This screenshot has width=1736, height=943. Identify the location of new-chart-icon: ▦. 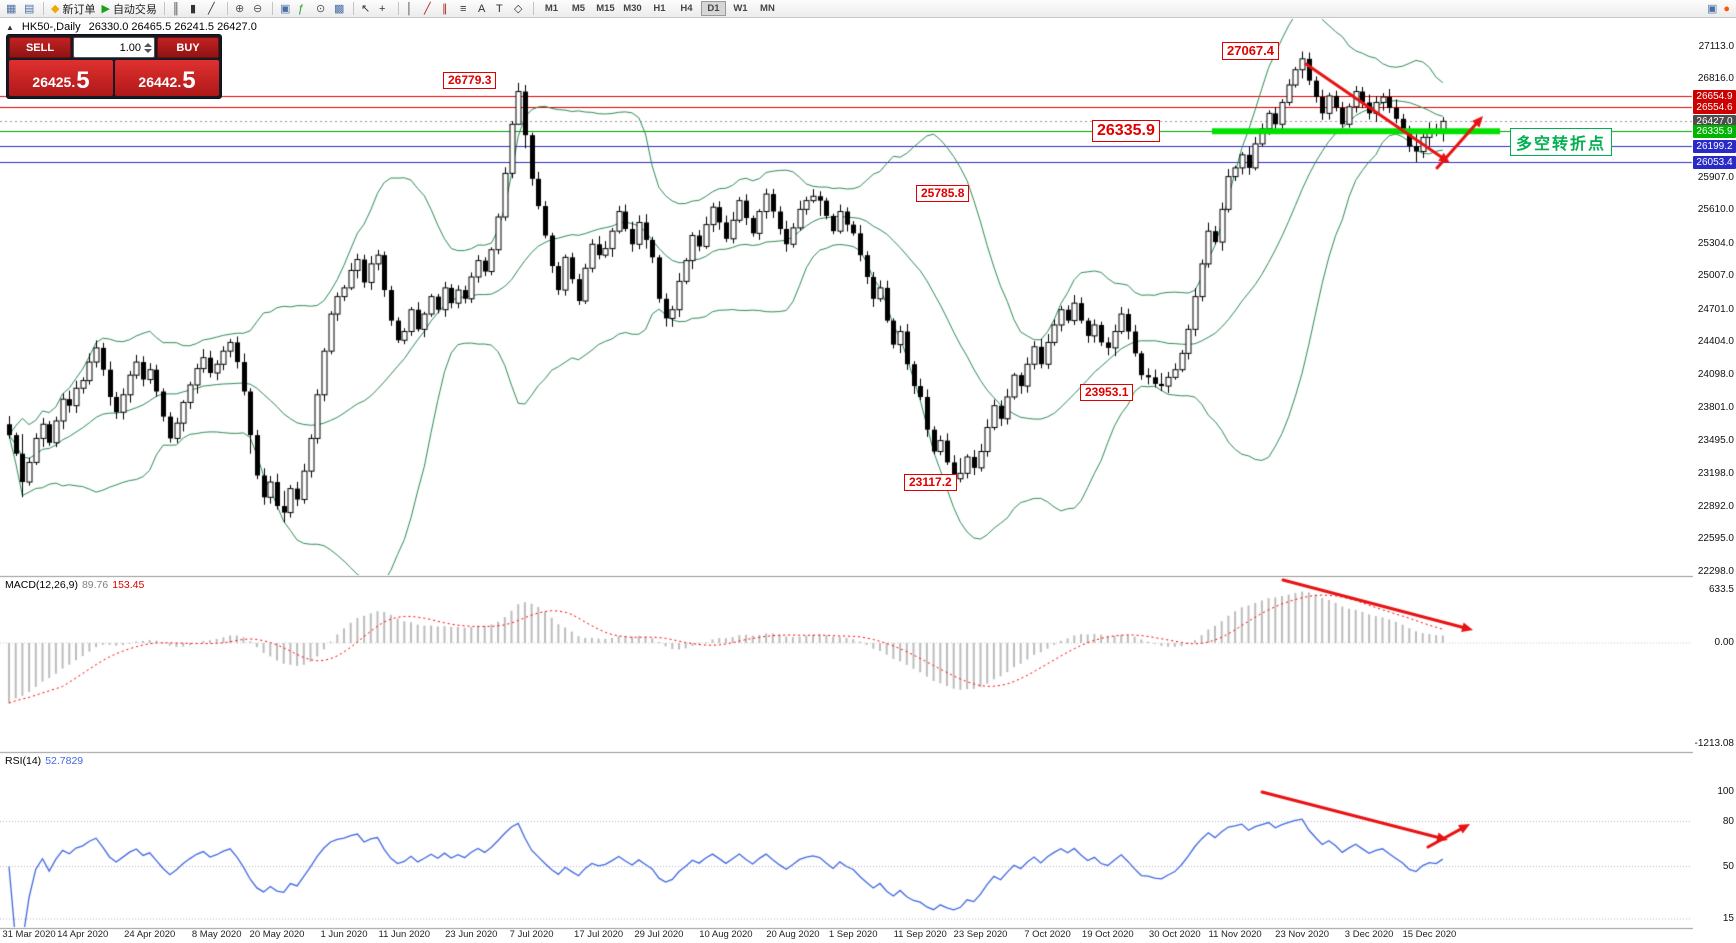
(12, 9).